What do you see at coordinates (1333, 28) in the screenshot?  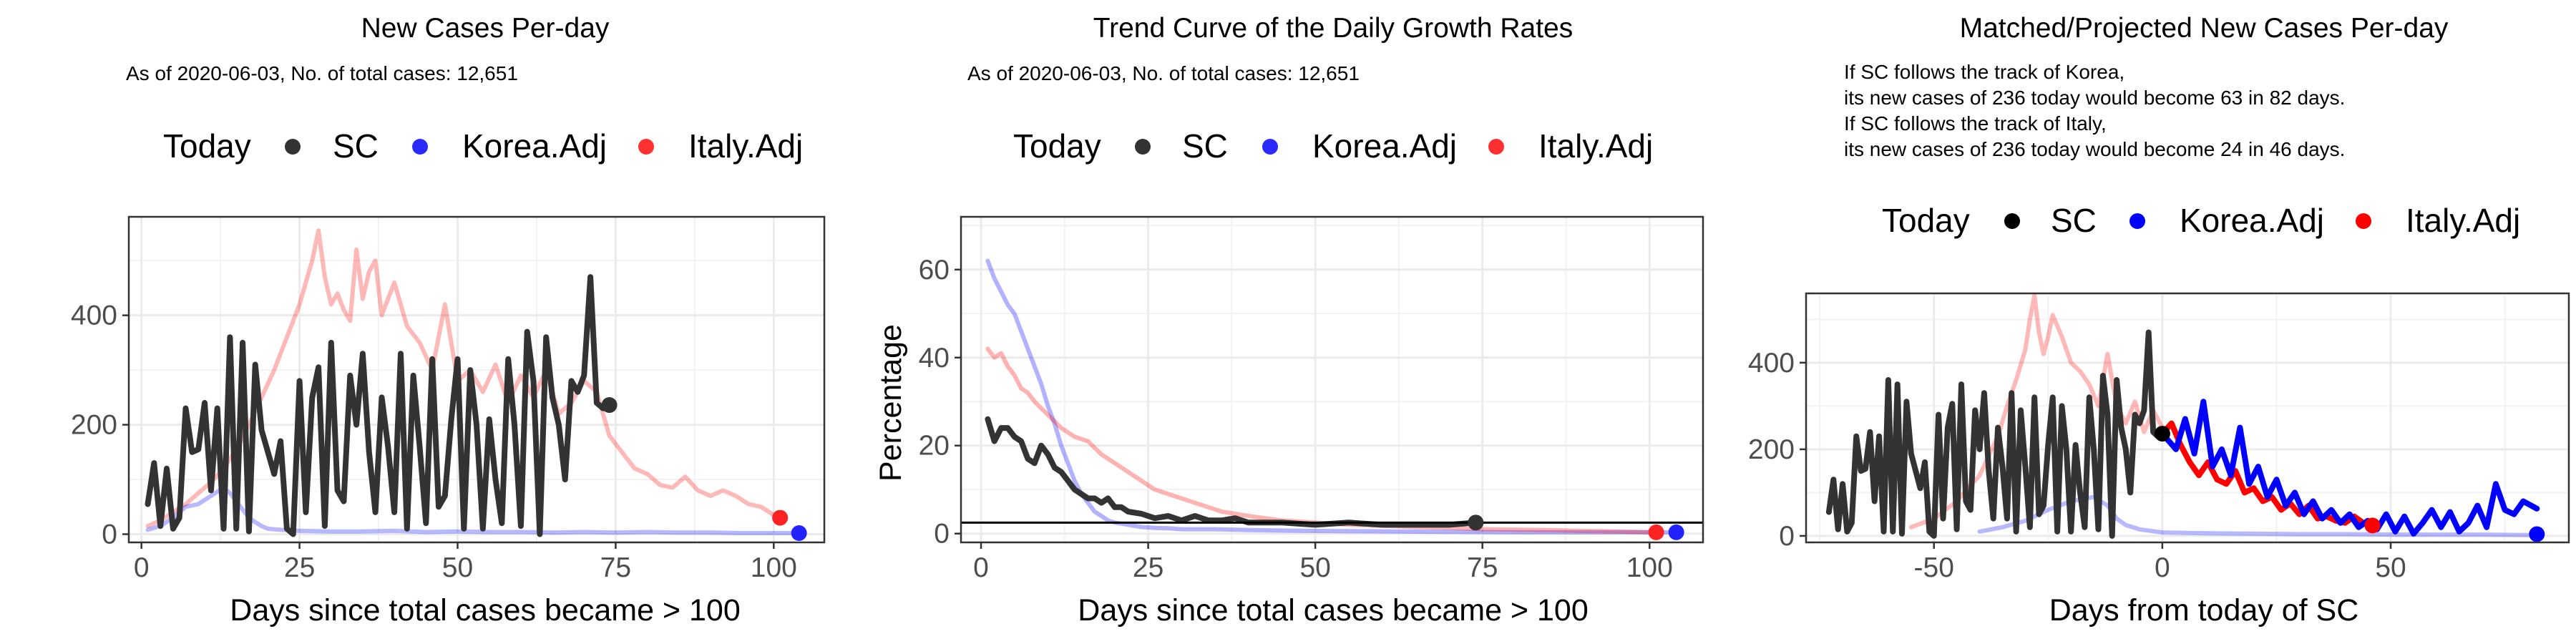 I see `chart-title: Trend Curve of the Daily Growth Rates` at bounding box center [1333, 28].